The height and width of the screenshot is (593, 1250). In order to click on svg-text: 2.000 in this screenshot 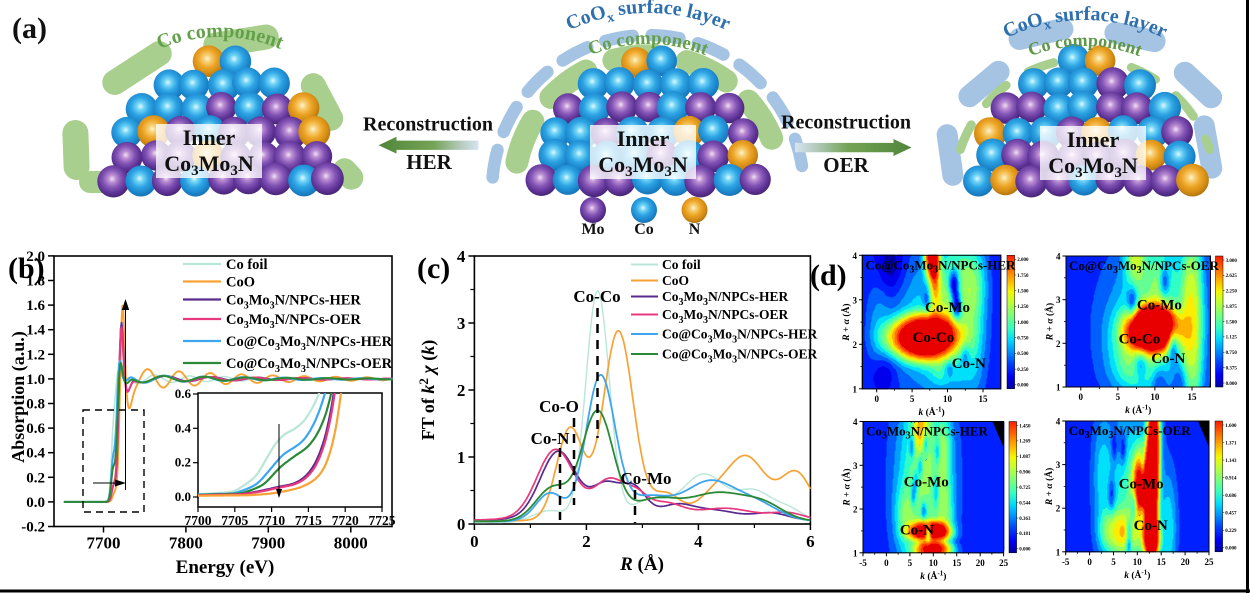, I will do `click(1023, 260)`.